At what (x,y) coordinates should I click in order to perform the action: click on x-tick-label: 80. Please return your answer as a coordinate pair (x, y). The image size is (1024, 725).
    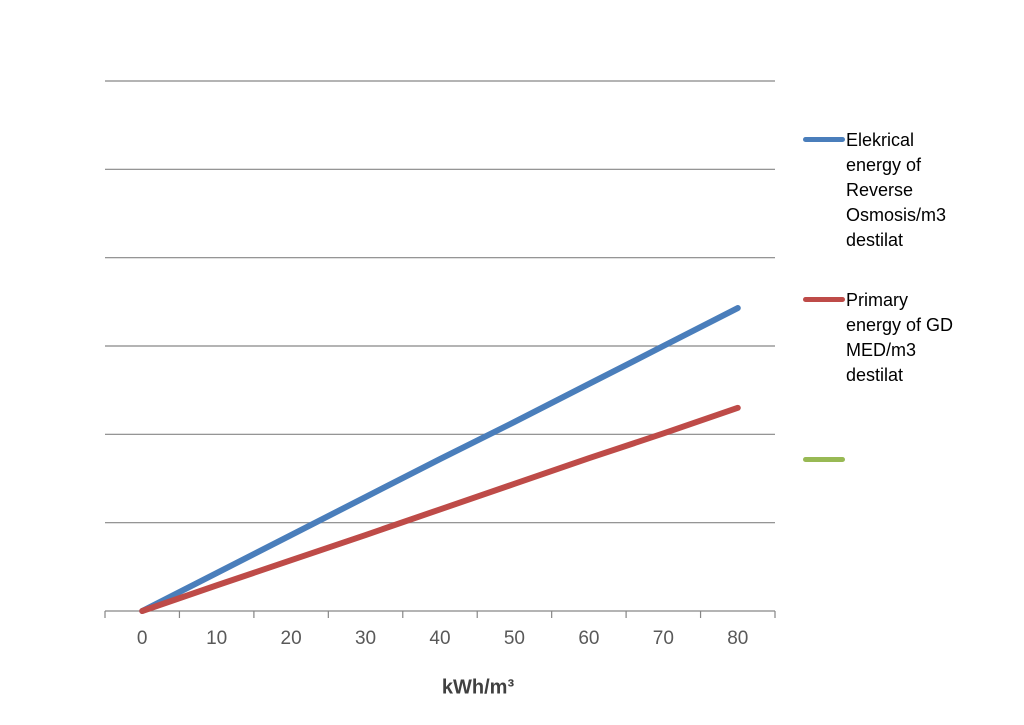
    Looking at the image, I should click on (737, 638).